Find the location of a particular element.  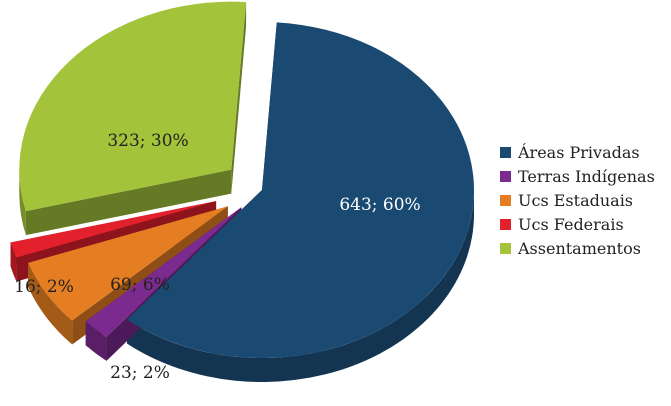

legend-label: Áreas Privadas is located at coordinates (579, 152).